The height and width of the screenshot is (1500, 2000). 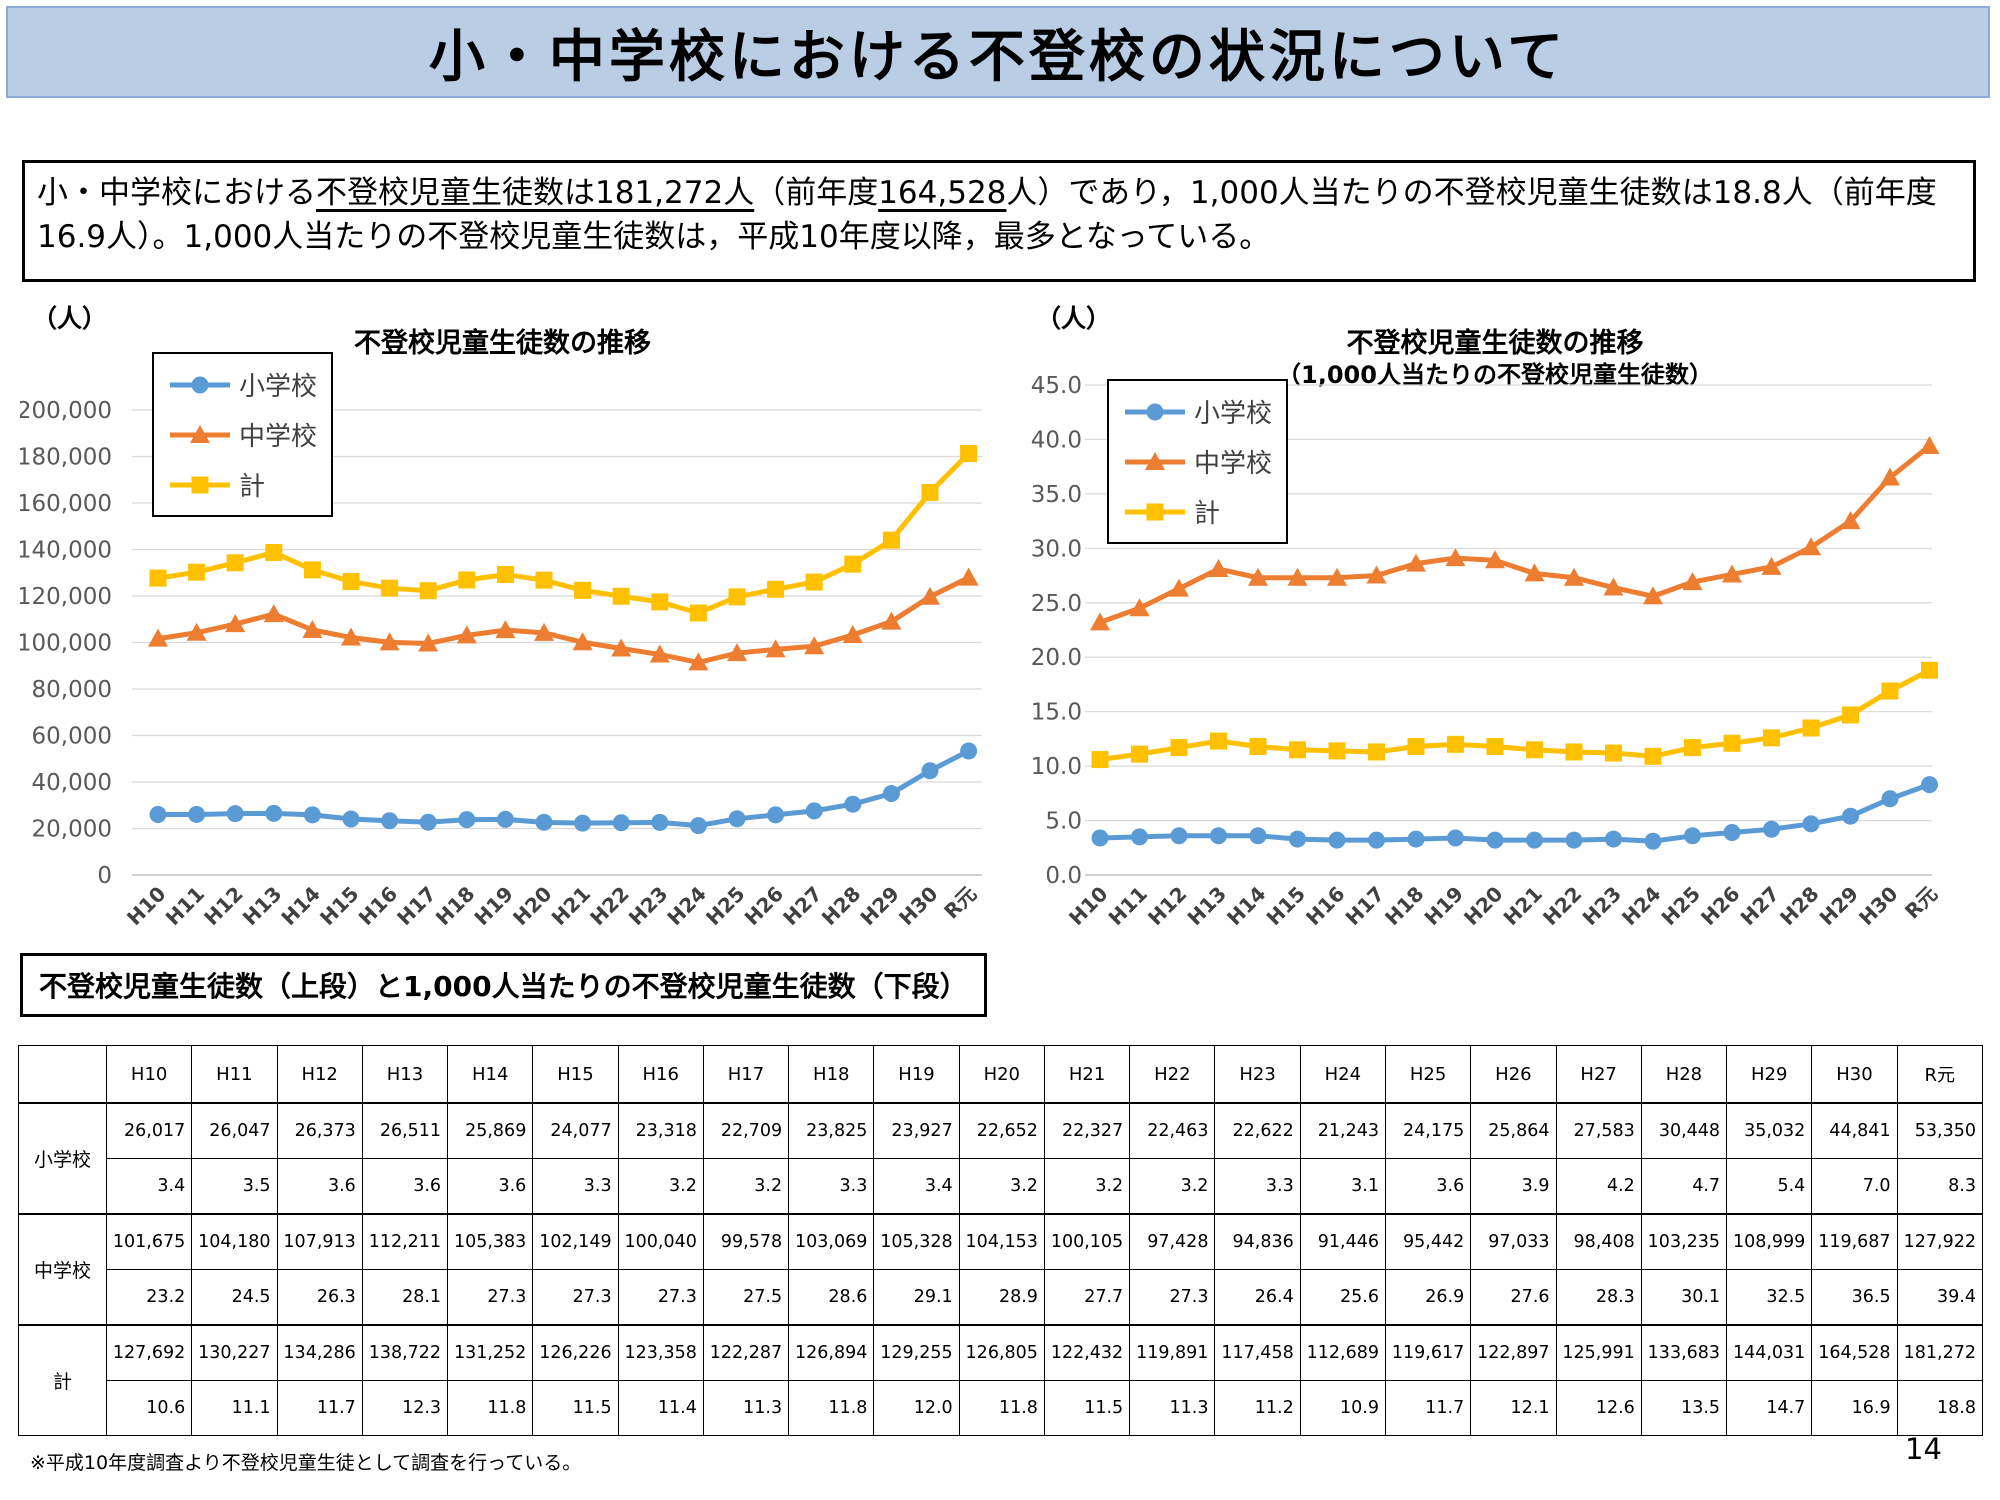 I want to click on y-tick-label: 40.0, so click(x=1056, y=440).